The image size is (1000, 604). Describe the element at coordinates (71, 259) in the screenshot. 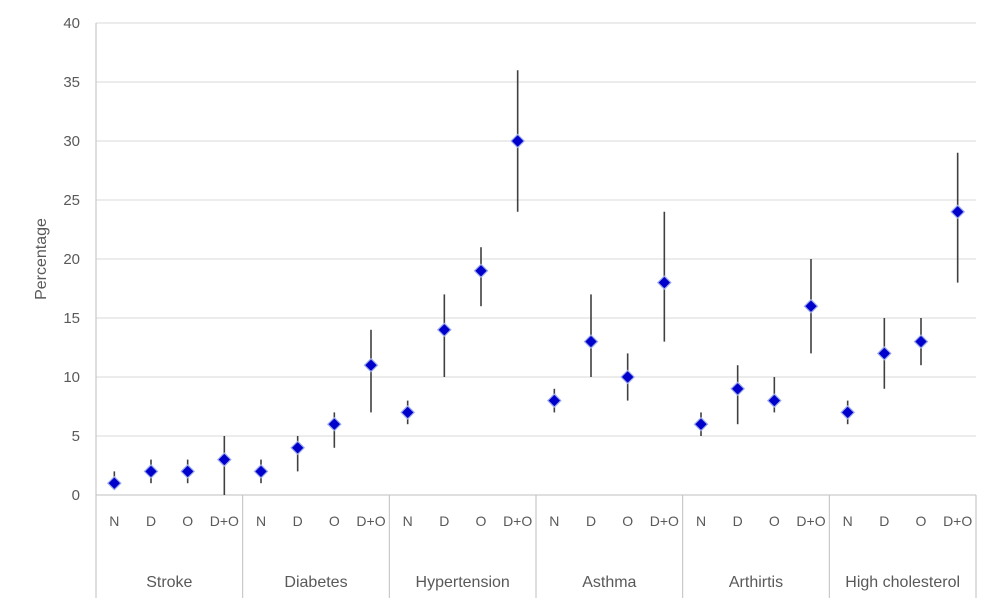

I see `y-tick-label: 20` at that location.